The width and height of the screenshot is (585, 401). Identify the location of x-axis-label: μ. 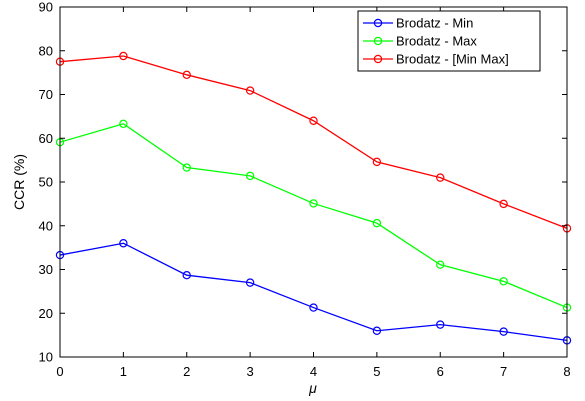
(312, 388).